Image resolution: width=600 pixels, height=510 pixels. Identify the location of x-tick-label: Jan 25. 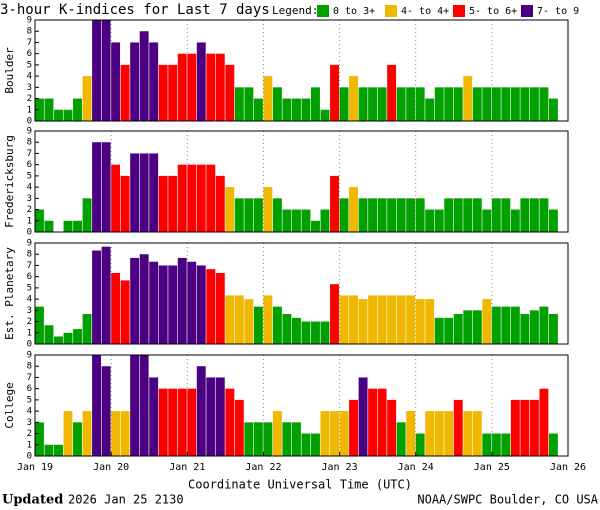
(492, 467).